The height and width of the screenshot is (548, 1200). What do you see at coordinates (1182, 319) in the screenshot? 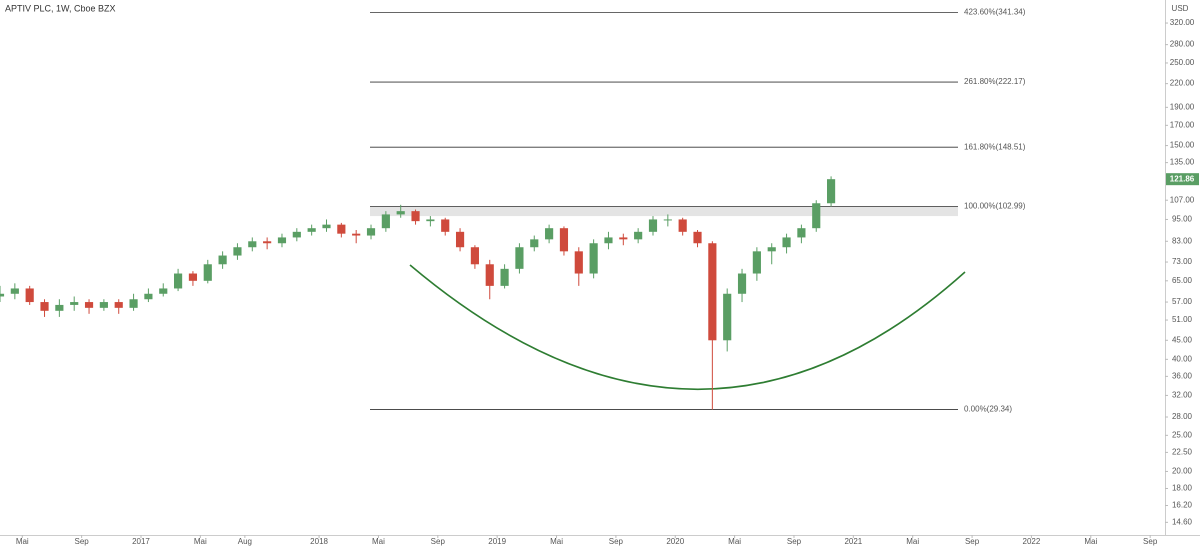
I see `y-tick-label: 51.00` at bounding box center [1182, 319].